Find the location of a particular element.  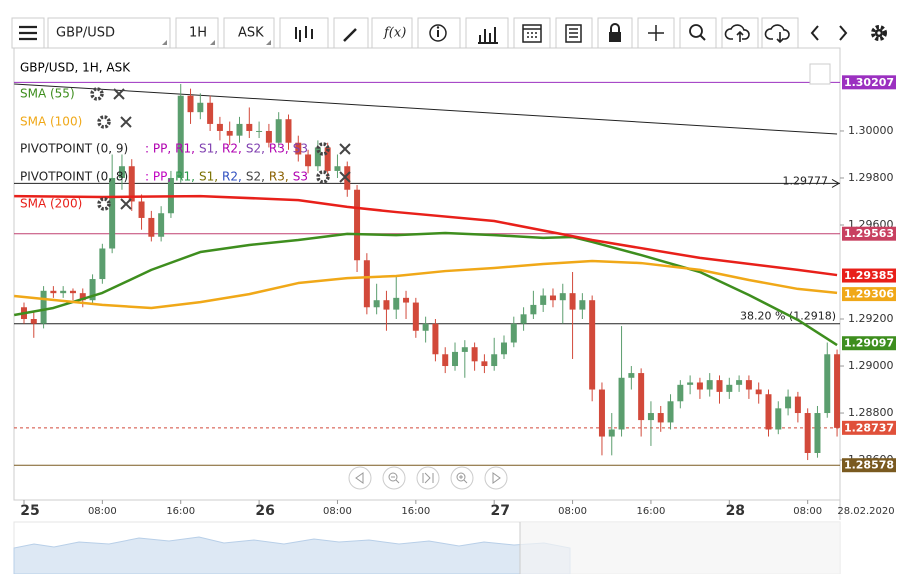

volume-button is located at coordinates (487, 33).